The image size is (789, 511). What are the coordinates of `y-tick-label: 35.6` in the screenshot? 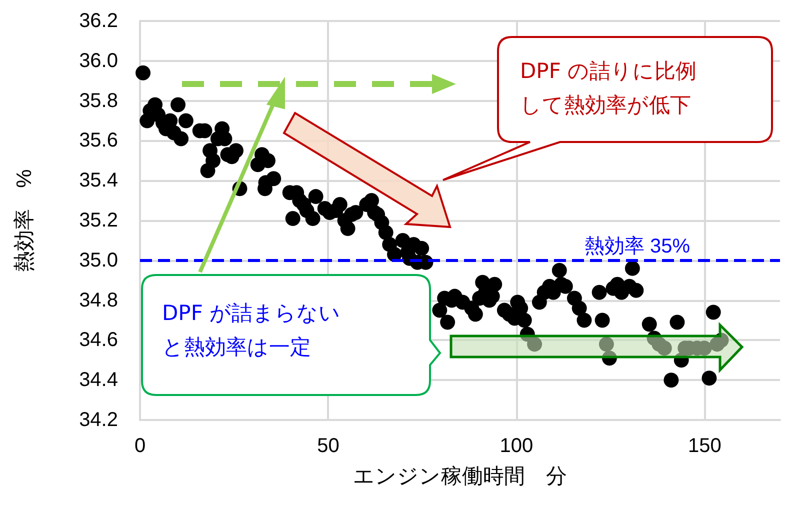 It's located at (98, 141).